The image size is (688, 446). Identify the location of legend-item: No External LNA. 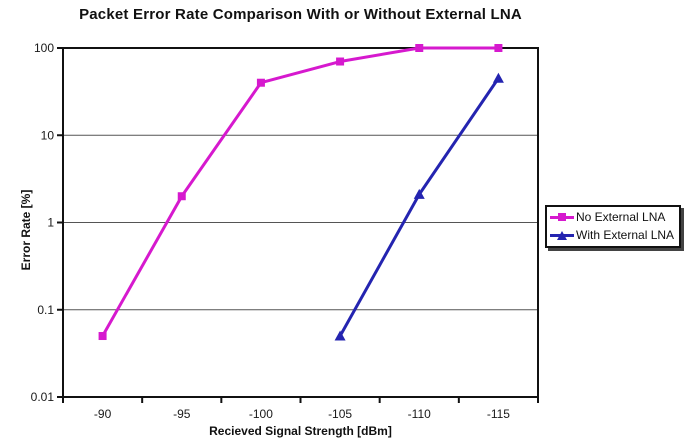
(612, 217).